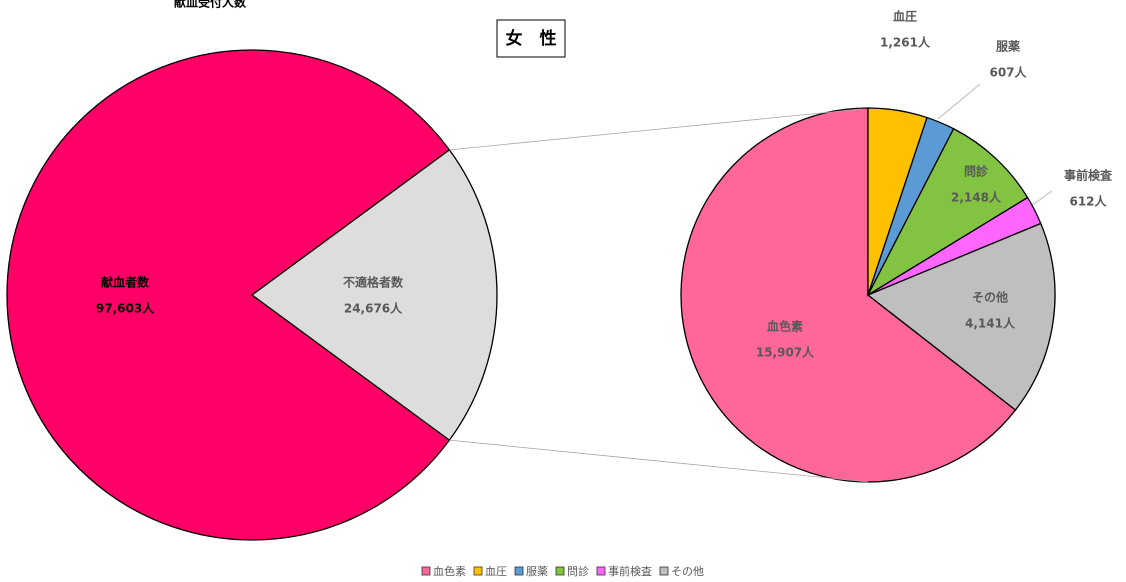 The width and height of the screenshot is (1126, 582). I want to click on slice-value-label: 24,676人, so click(373, 308).